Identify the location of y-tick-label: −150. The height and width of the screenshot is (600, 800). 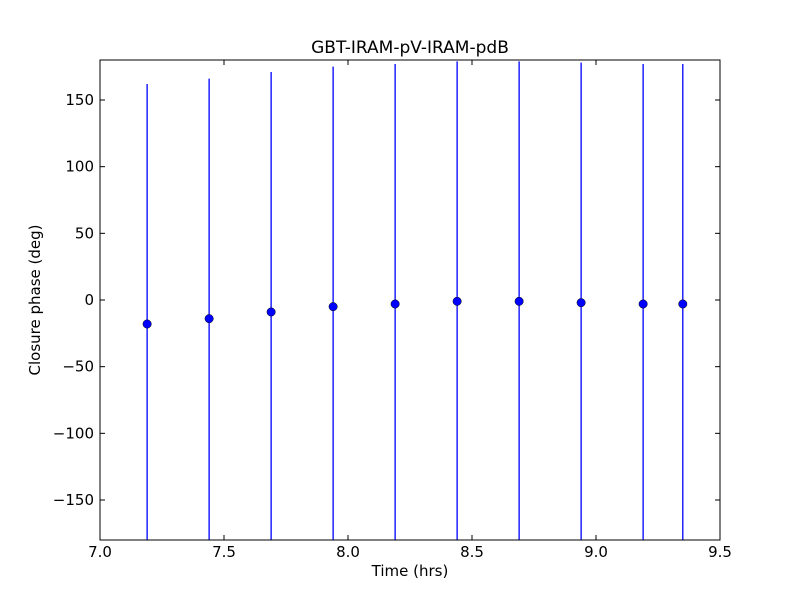
(73, 500).